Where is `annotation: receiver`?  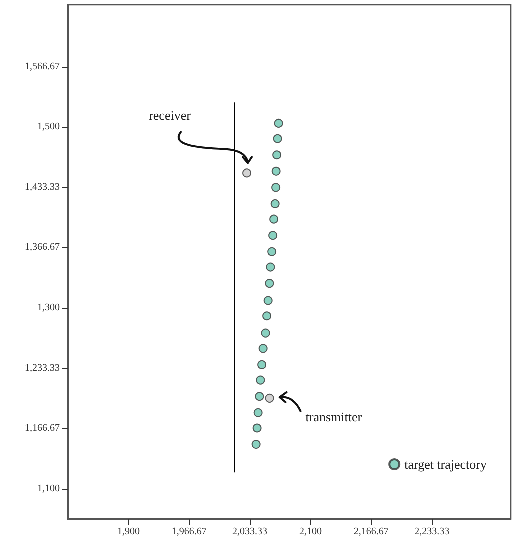
annotation: receiver is located at coordinates (170, 116).